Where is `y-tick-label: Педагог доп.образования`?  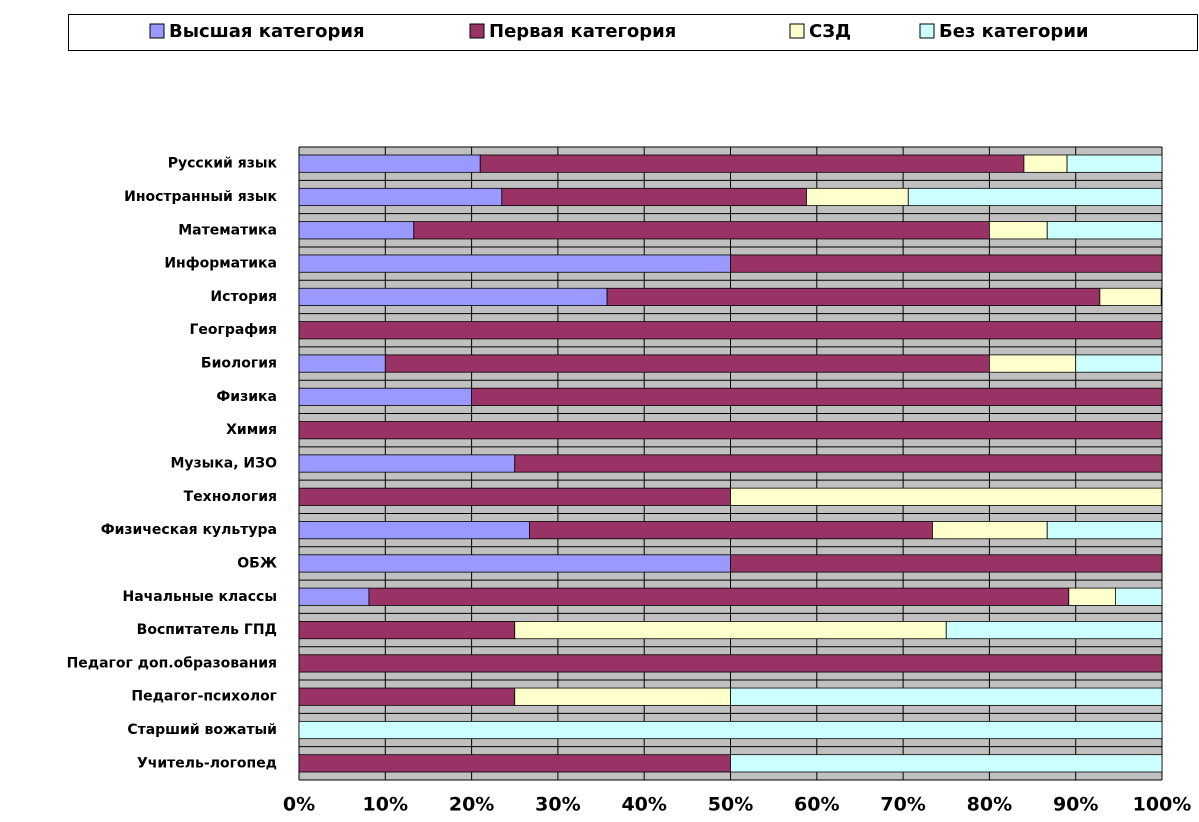 y-tick-label: Педагог доп.образования is located at coordinates (172, 663).